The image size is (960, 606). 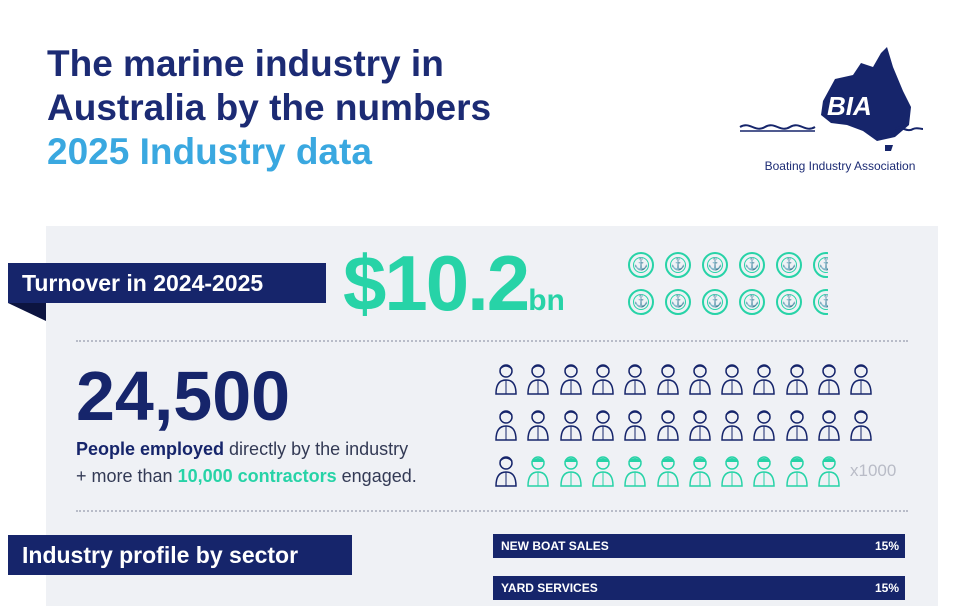 I want to click on sector-heading: Industry profile by sector, so click(x=160, y=555).